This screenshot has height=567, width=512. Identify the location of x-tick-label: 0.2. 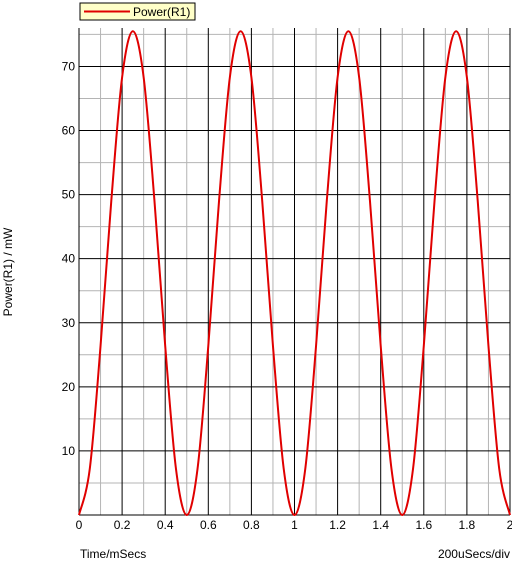
(122, 525).